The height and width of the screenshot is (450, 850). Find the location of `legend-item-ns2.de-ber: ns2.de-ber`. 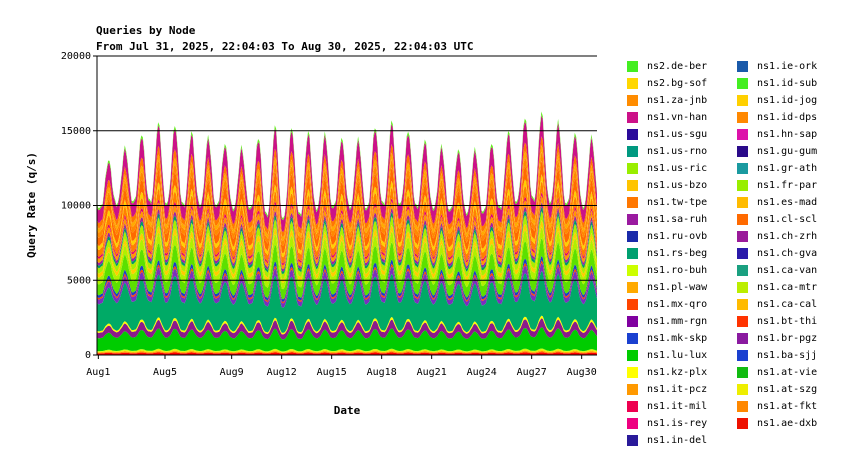

legend-item-ns2.de-ber: ns2.de-ber is located at coordinates (667, 66).